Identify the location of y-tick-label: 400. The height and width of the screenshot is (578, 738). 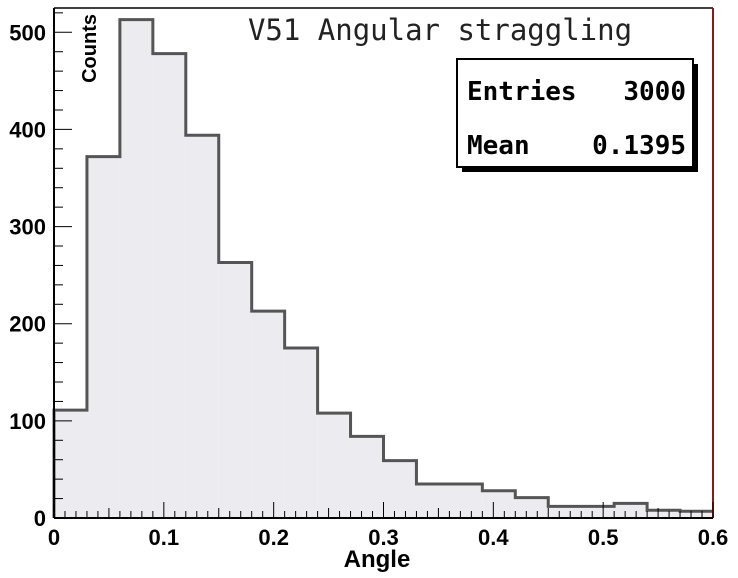
(27, 129).